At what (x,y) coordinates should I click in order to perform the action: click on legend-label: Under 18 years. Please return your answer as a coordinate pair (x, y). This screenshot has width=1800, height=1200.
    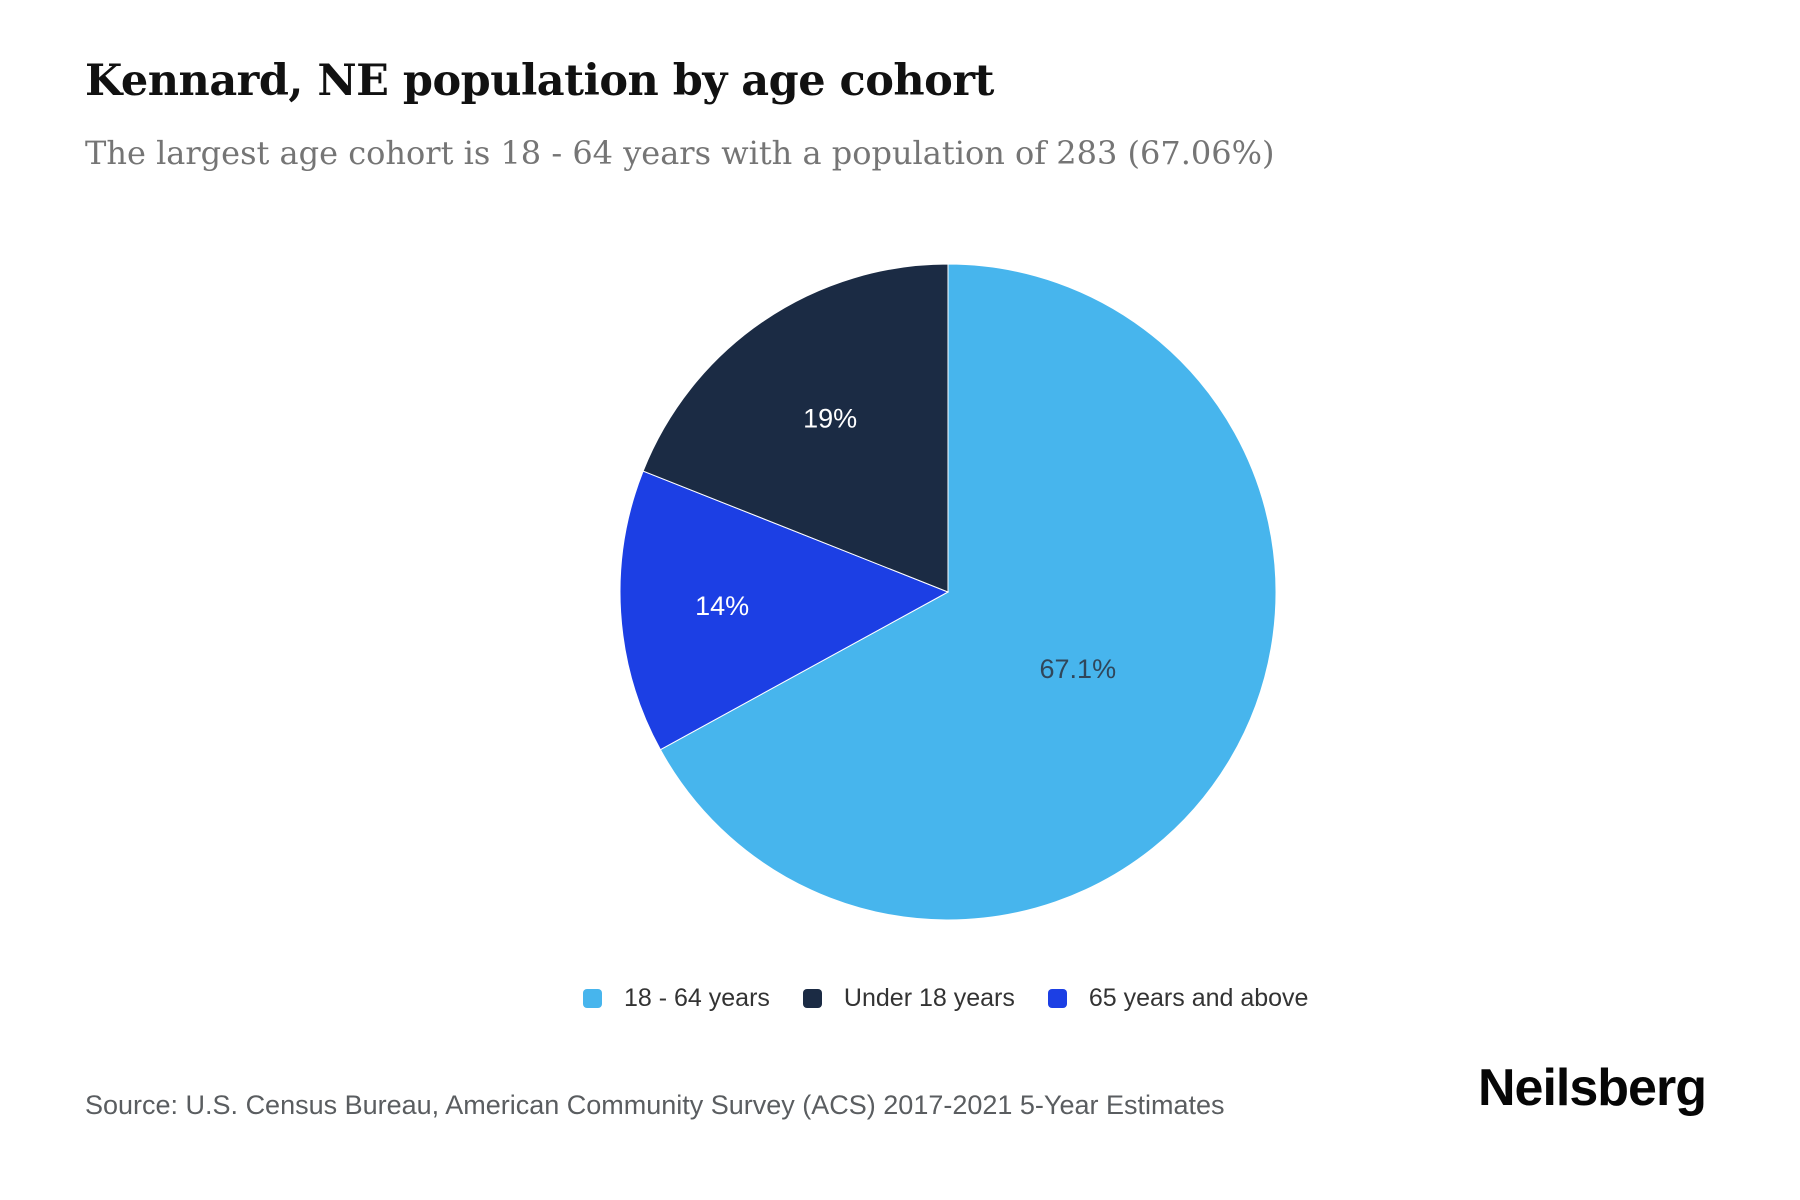
    Looking at the image, I should click on (929, 998).